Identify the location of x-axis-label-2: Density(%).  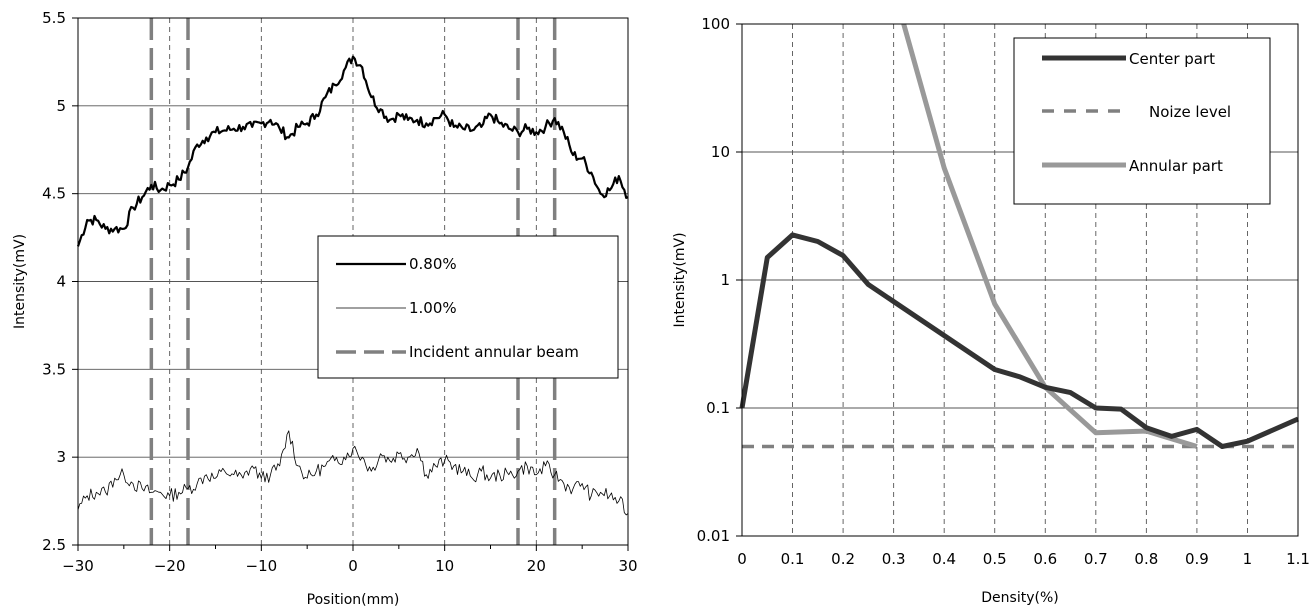
(1019, 598).